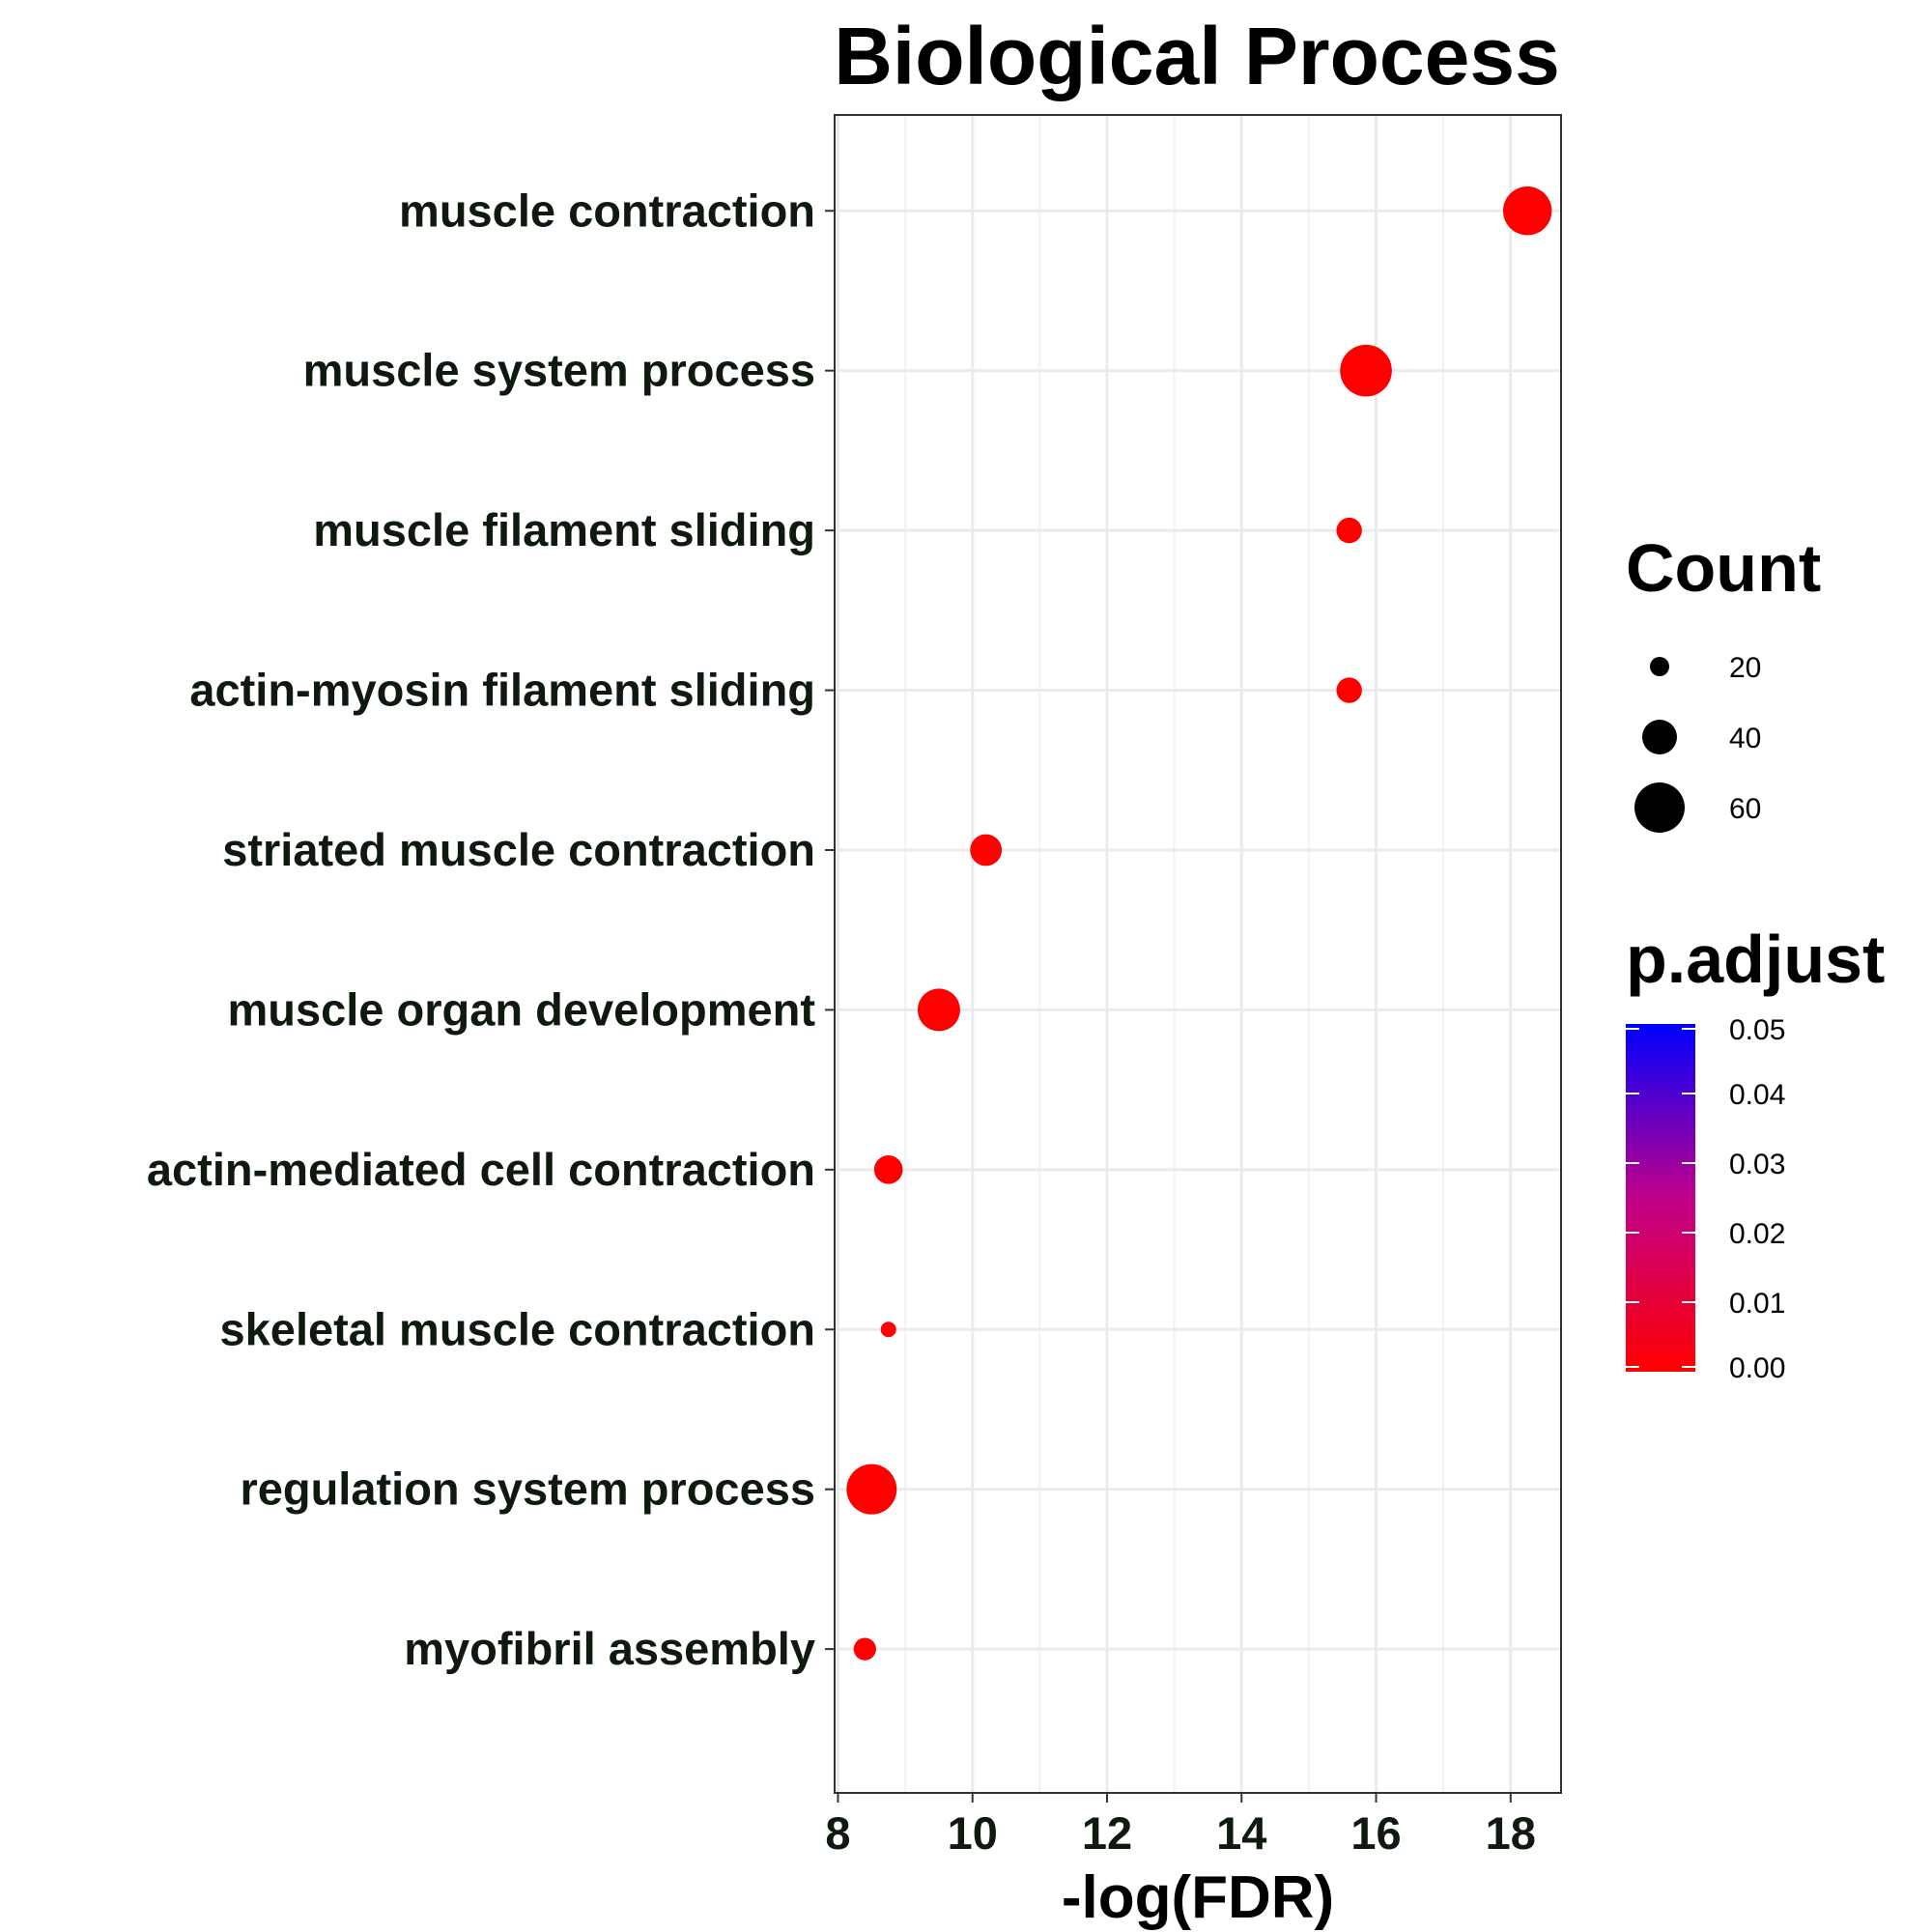 The height and width of the screenshot is (1932, 1932). What do you see at coordinates (1660, 1198) in the screenshot?
I see `p-adjust-colorbar` at bounding box center [1660, 1198].